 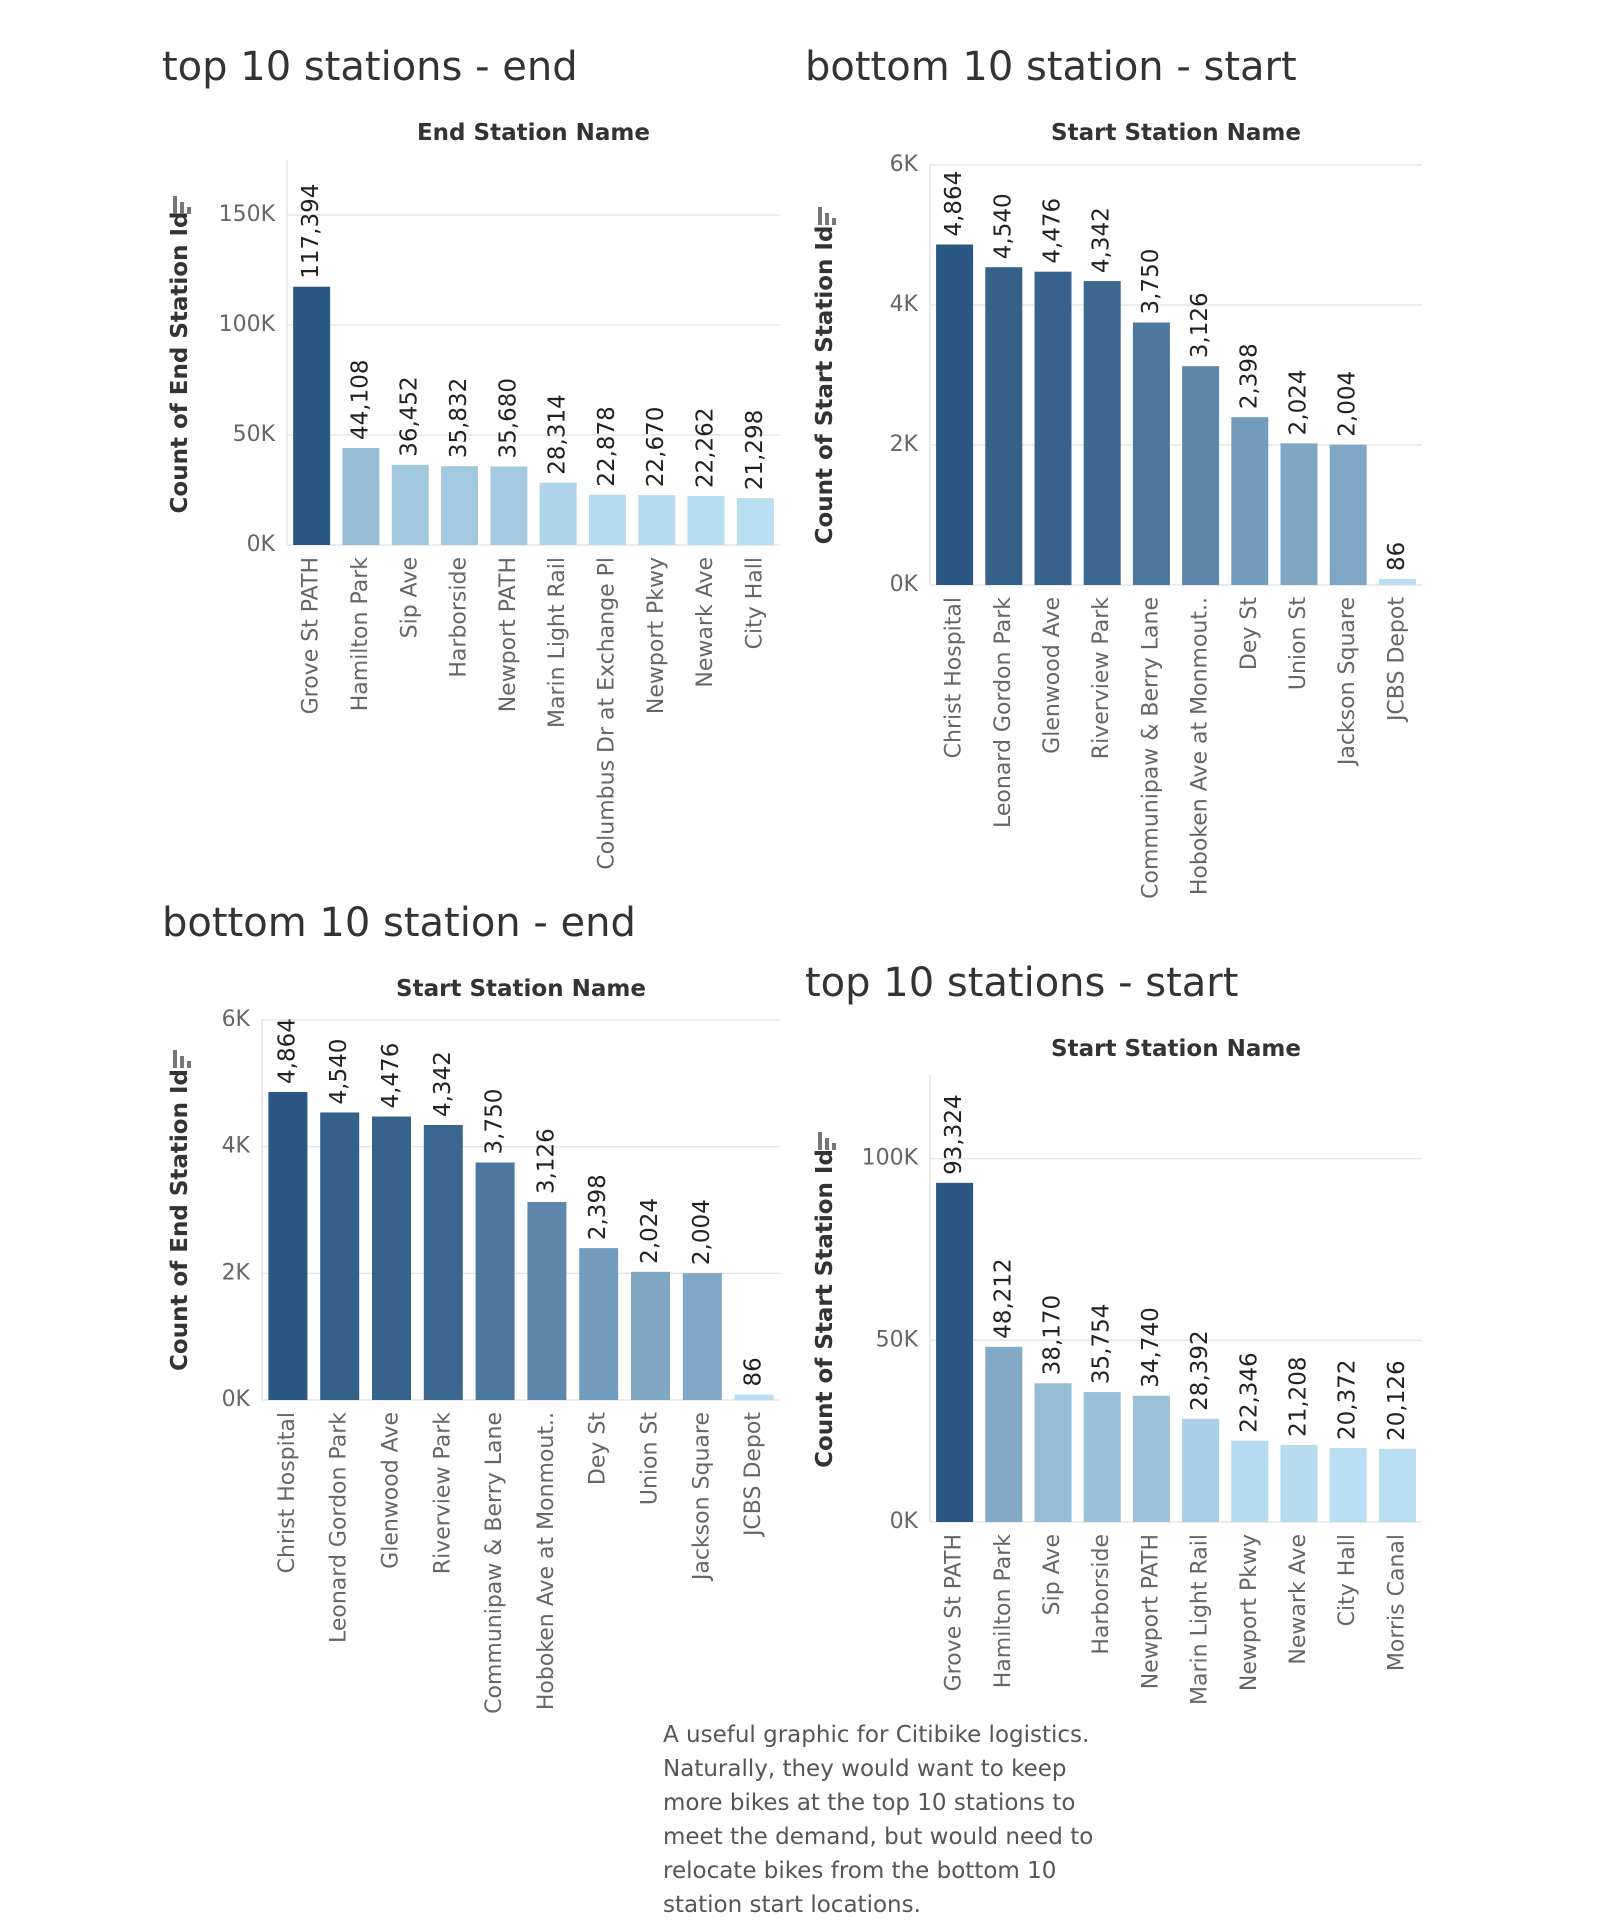 I want to click on data-label: 4,342, so click(x=1102, y=240).